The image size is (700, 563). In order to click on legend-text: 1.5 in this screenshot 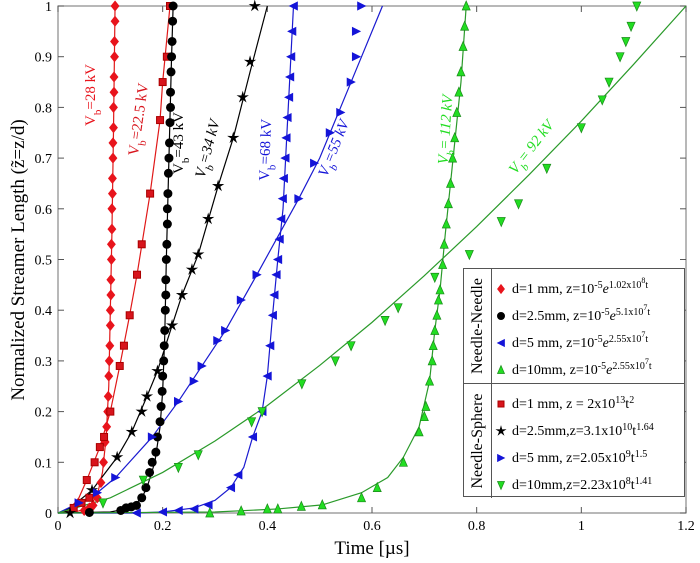, I will do `click(641, 454)`.